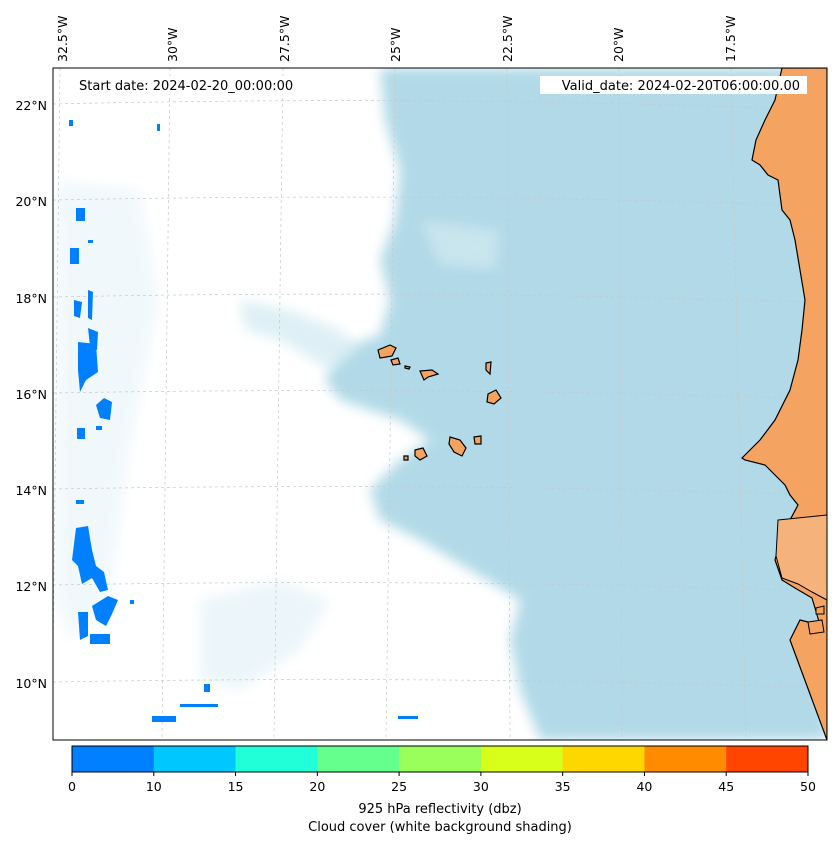 This screenshot has height=843, width=837. Describe the element at coordinates (300, 335) in the screenshot. I see `cloud-cover-extension` at that location.